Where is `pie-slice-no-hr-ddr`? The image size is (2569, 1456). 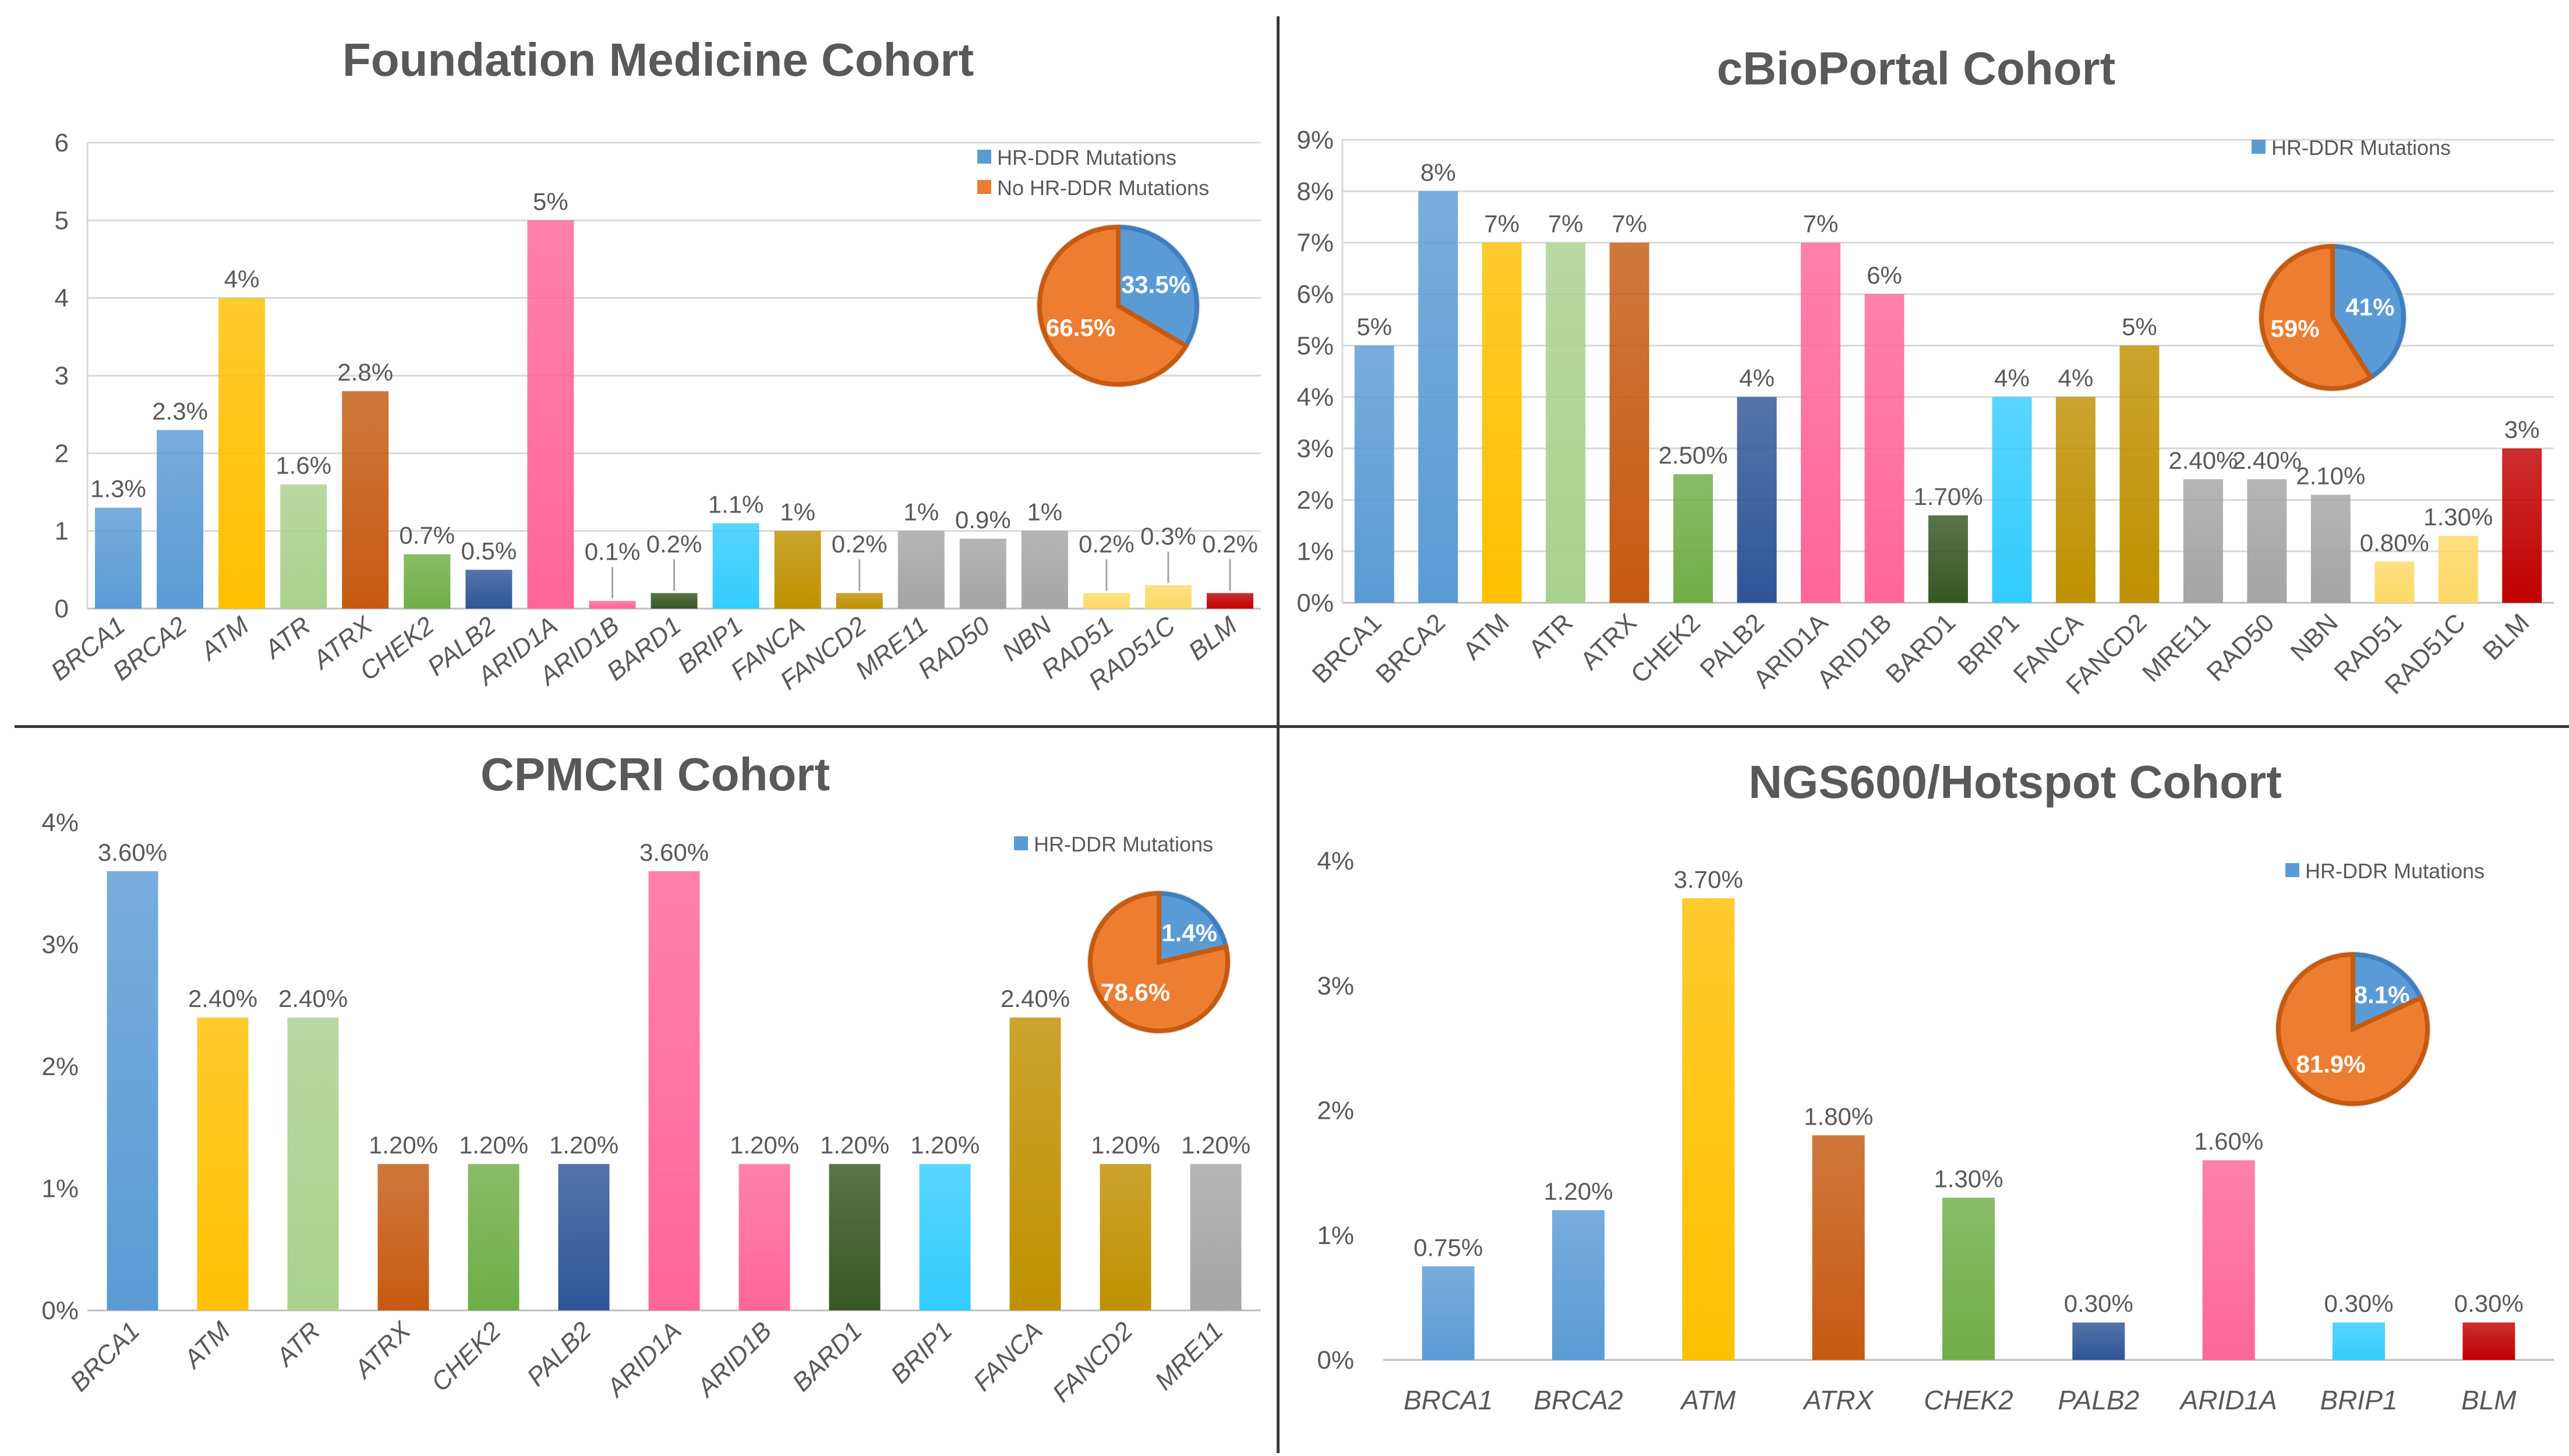
pie-slice-no-hr-ddr is located at coordinates (1159, 961).